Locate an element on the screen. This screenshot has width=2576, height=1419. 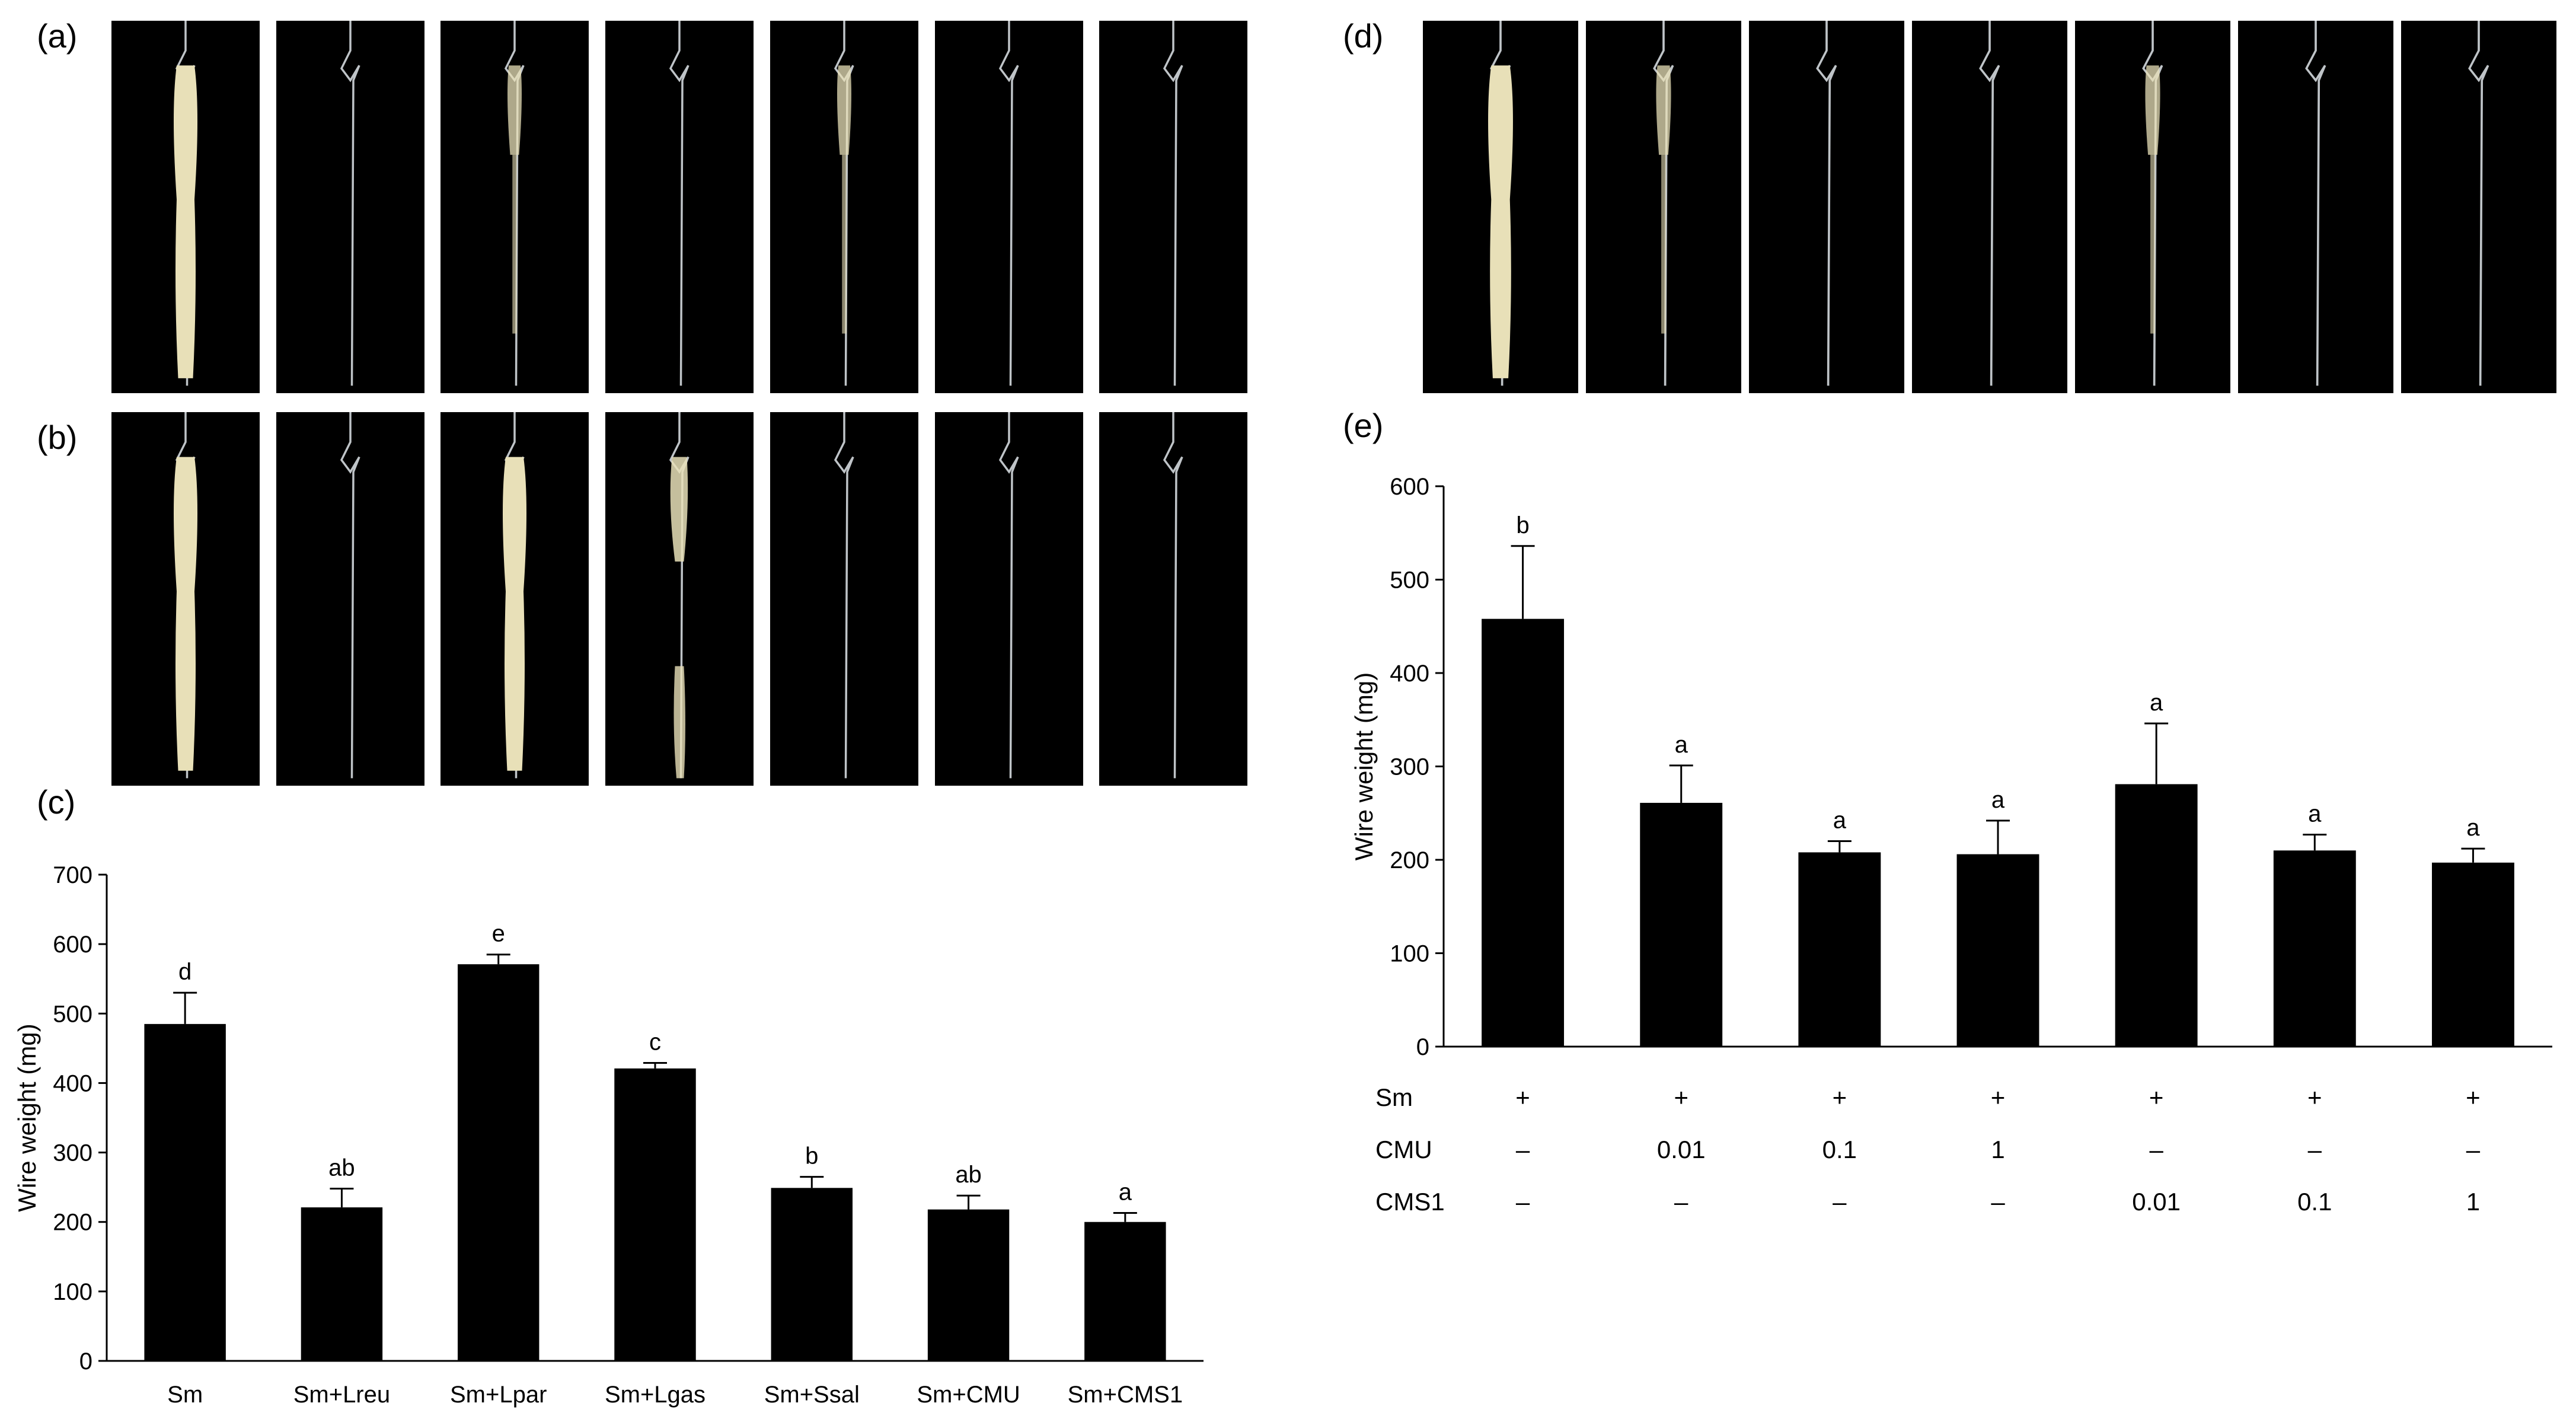
significance-label: e is located at coordinates (498, 934).